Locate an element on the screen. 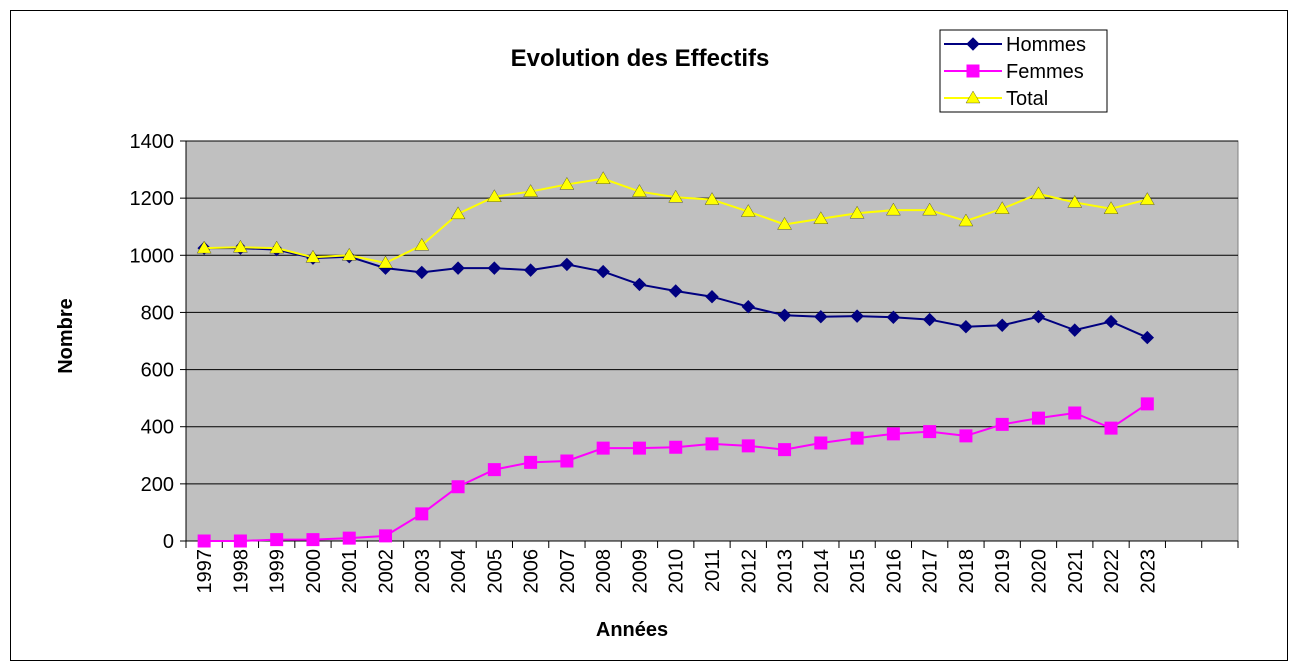 This screenshot has height=666, width=1298. legend-label: Hommes is located at coordinates (1046, 45).